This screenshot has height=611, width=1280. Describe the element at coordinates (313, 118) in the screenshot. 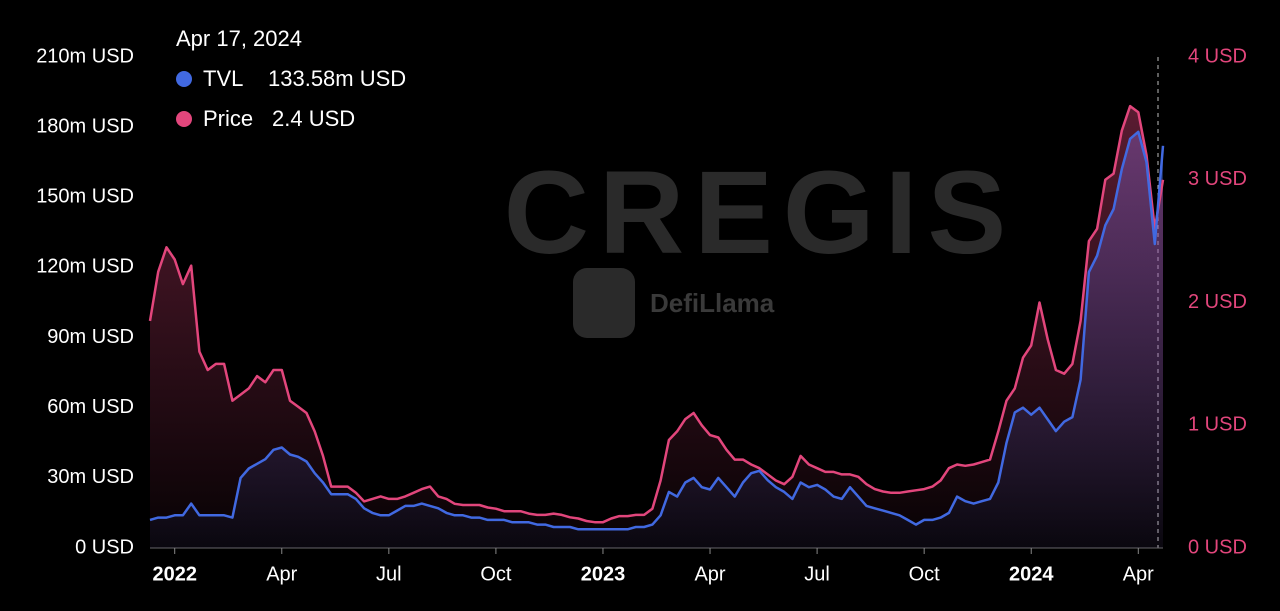

I see `tooltip-value: 2.4 USD` at that location.